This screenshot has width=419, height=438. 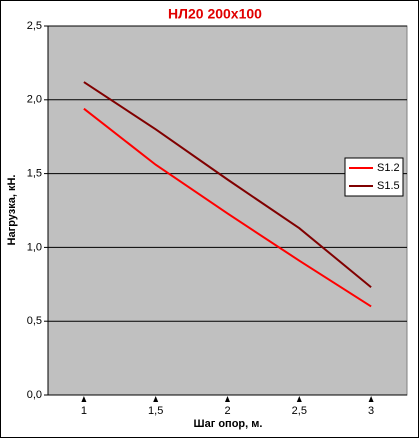 What do you see at coordinates (34, 100) in the screenshot?
I see `y-tick-label: 2,0` at bounding box center [34, 100].